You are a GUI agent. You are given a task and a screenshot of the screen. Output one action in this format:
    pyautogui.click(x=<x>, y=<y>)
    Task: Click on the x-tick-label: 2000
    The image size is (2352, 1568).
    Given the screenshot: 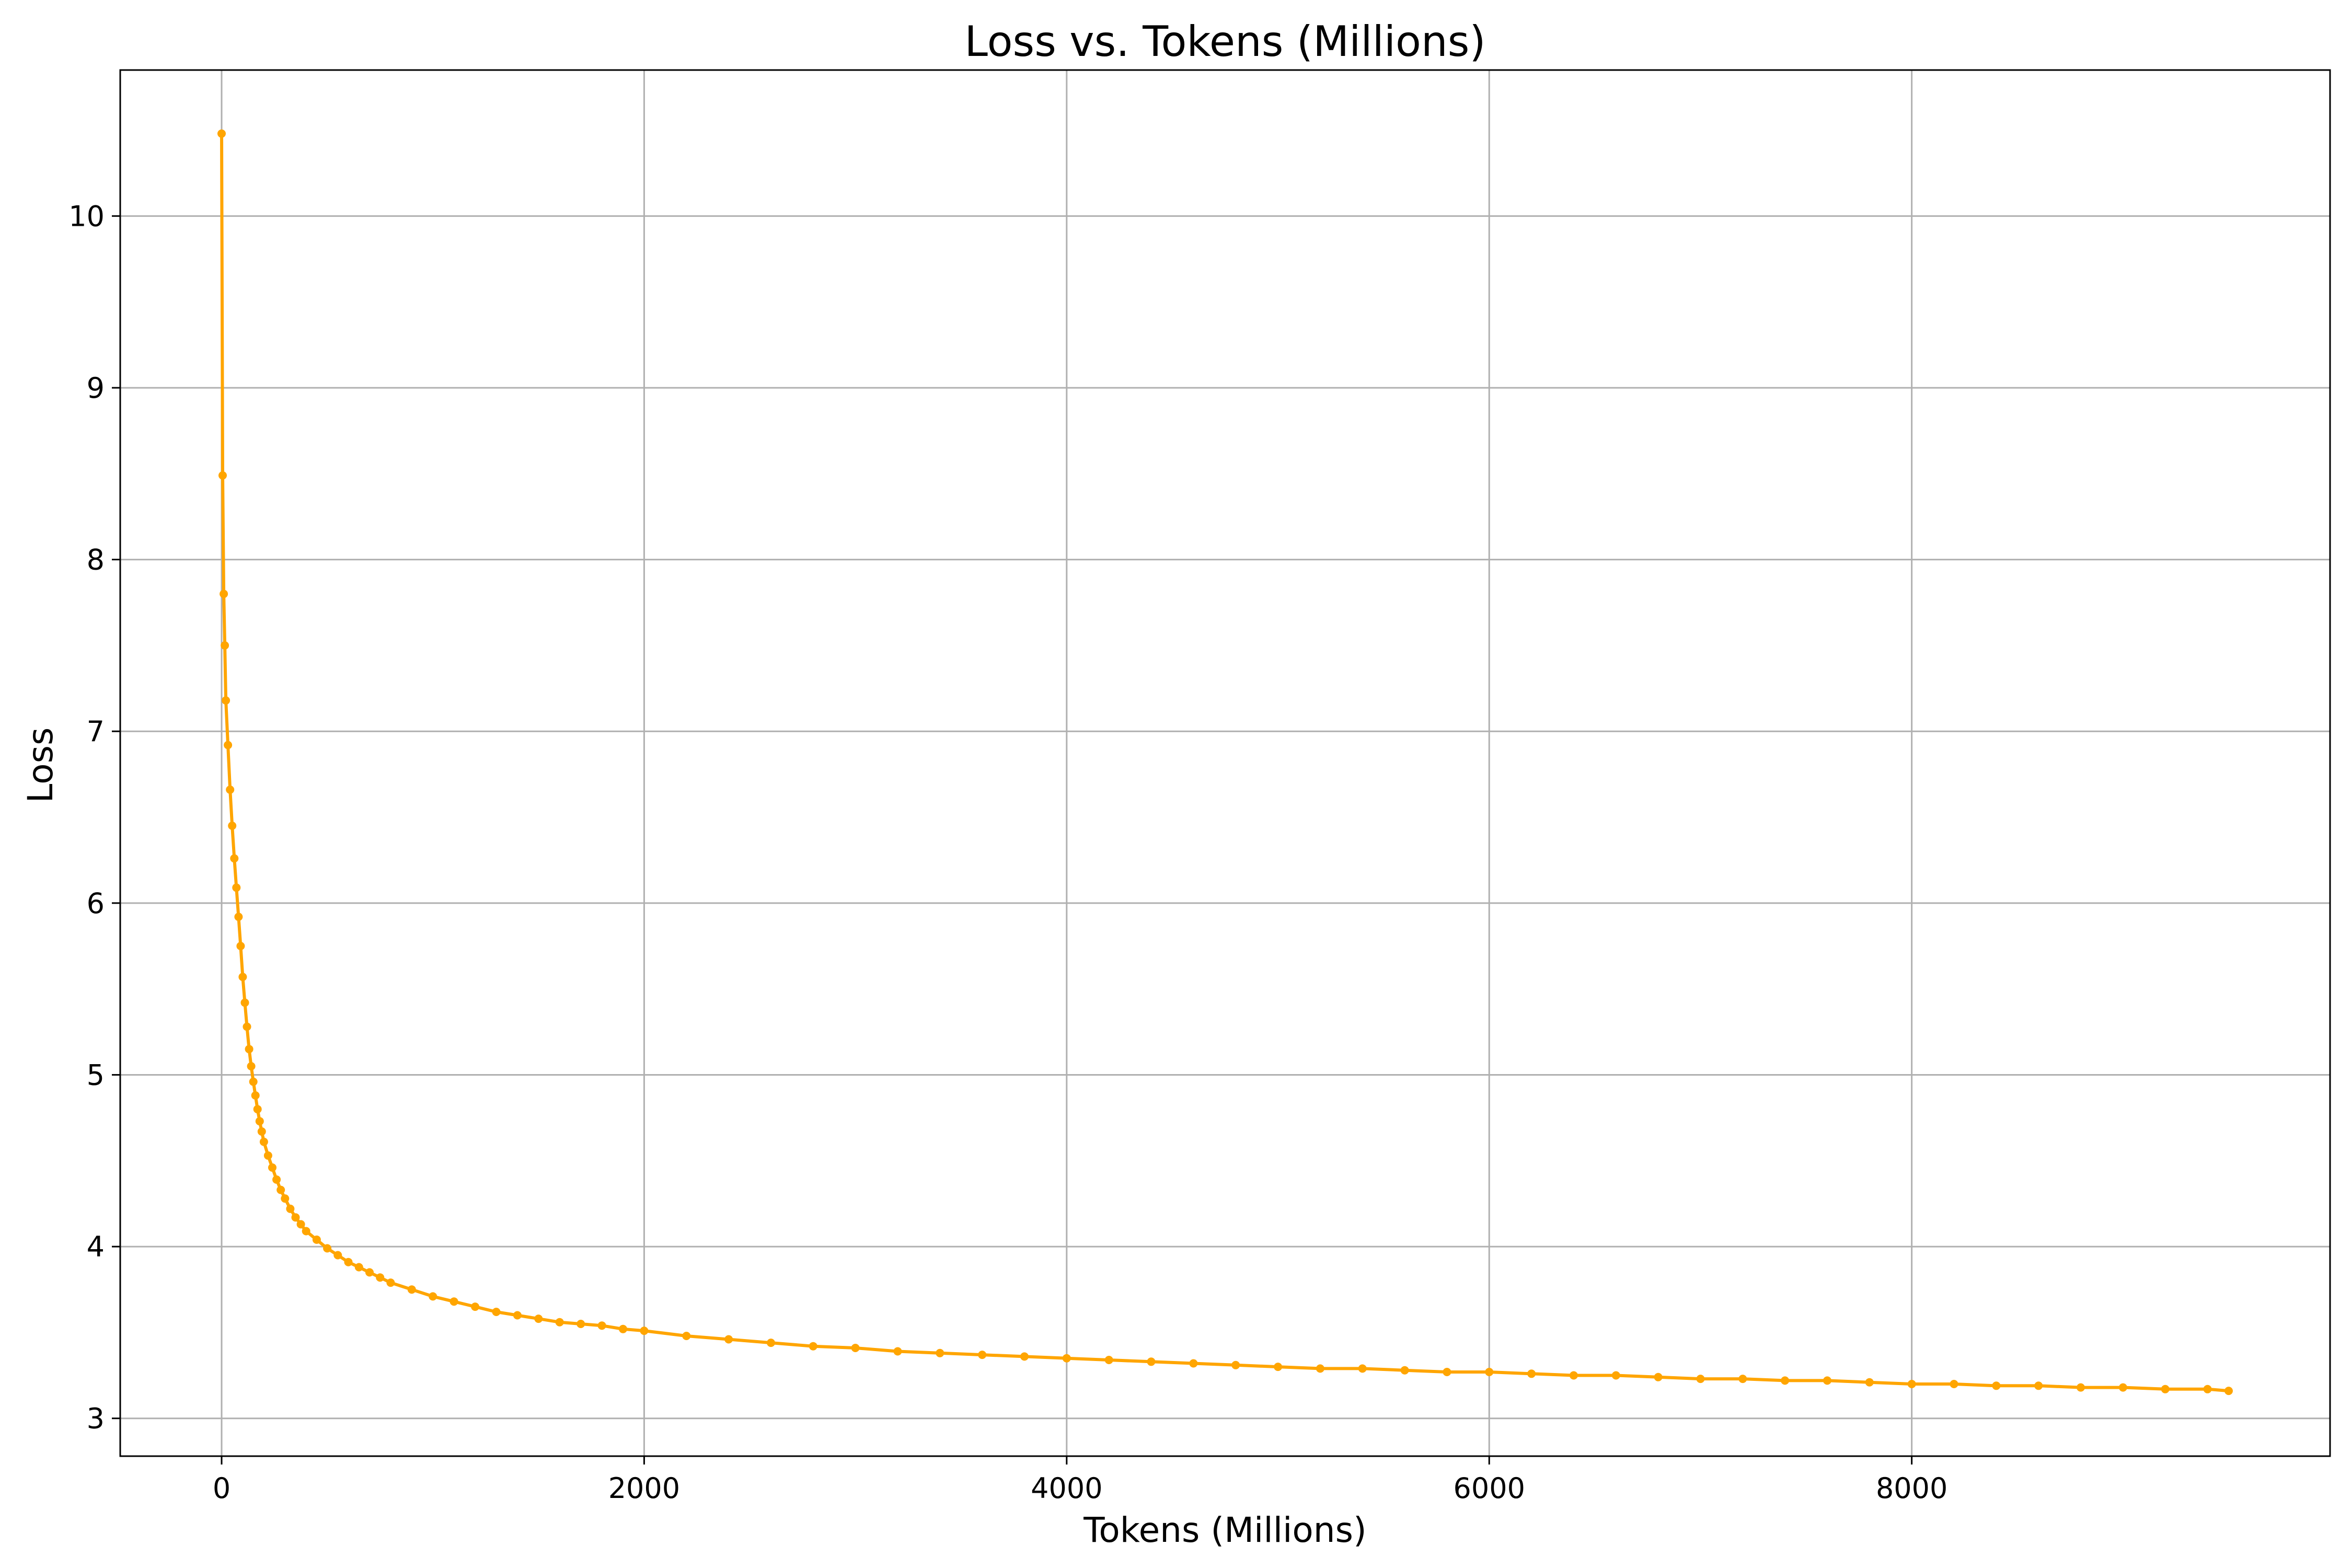 What is the action you would take?
    pyautogui.click(x=644, y=1488)
    